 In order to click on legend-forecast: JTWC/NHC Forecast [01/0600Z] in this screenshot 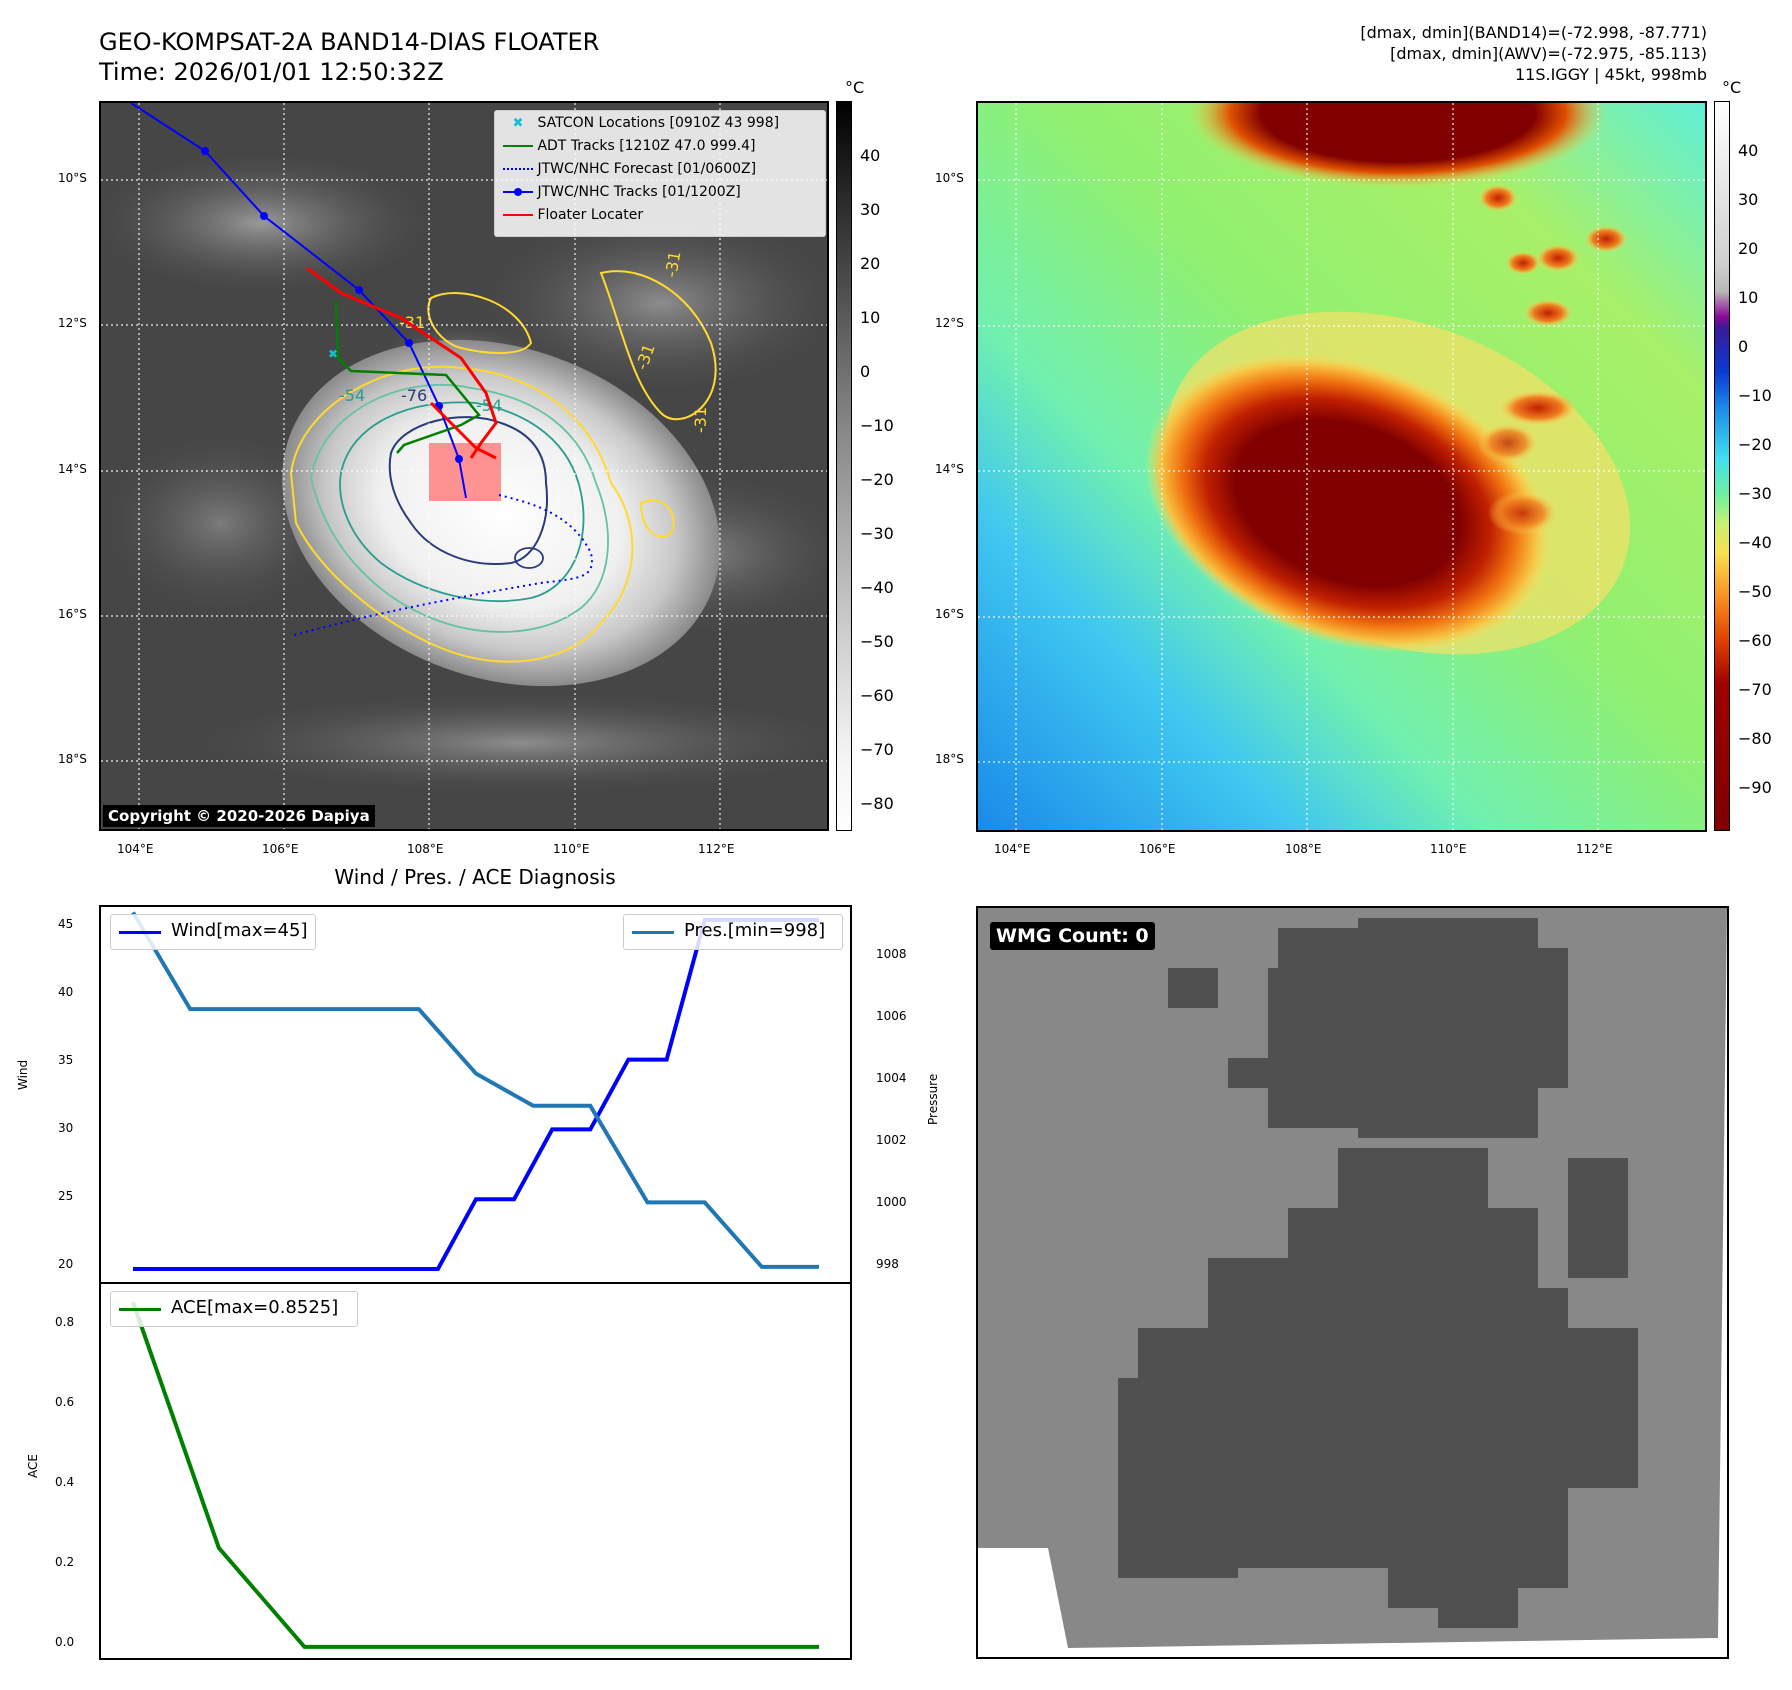, I will do `click(629, 169)`.